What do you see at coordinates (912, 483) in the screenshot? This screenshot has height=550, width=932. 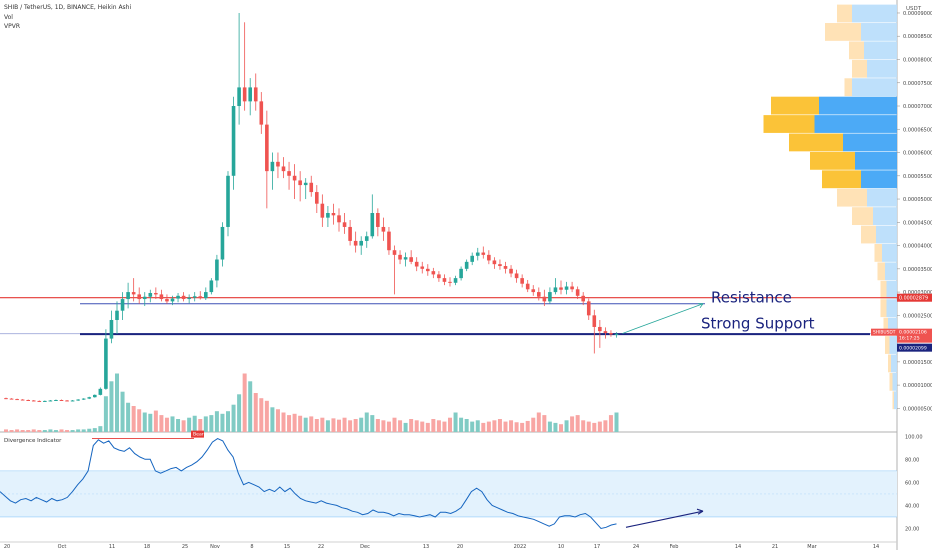 I see `indicator-tick-label: 60.00` at bounding box center [912, 483].